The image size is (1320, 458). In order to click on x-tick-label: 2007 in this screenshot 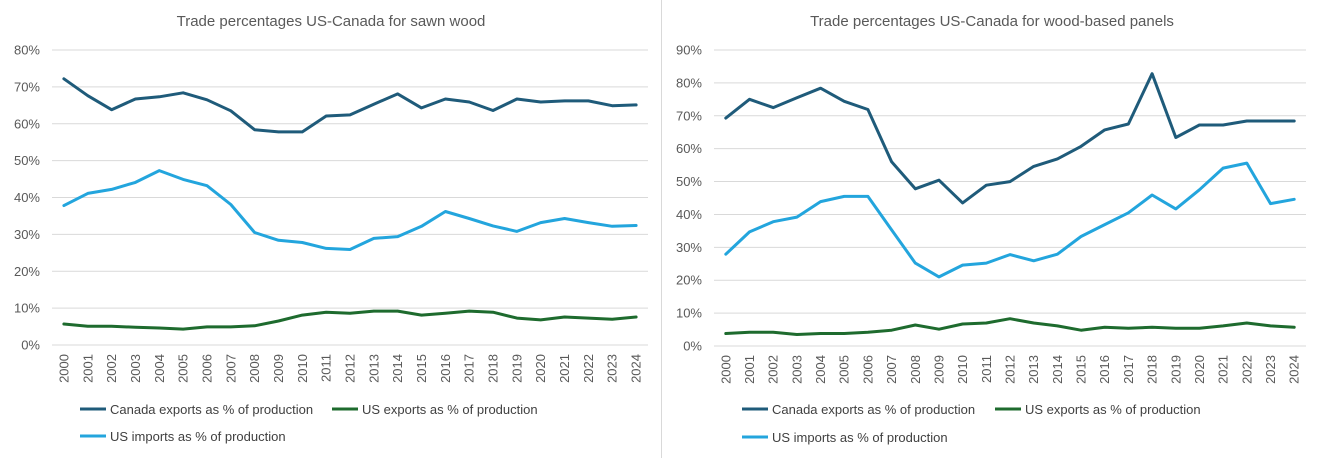, I will do `click(891, 369)`.